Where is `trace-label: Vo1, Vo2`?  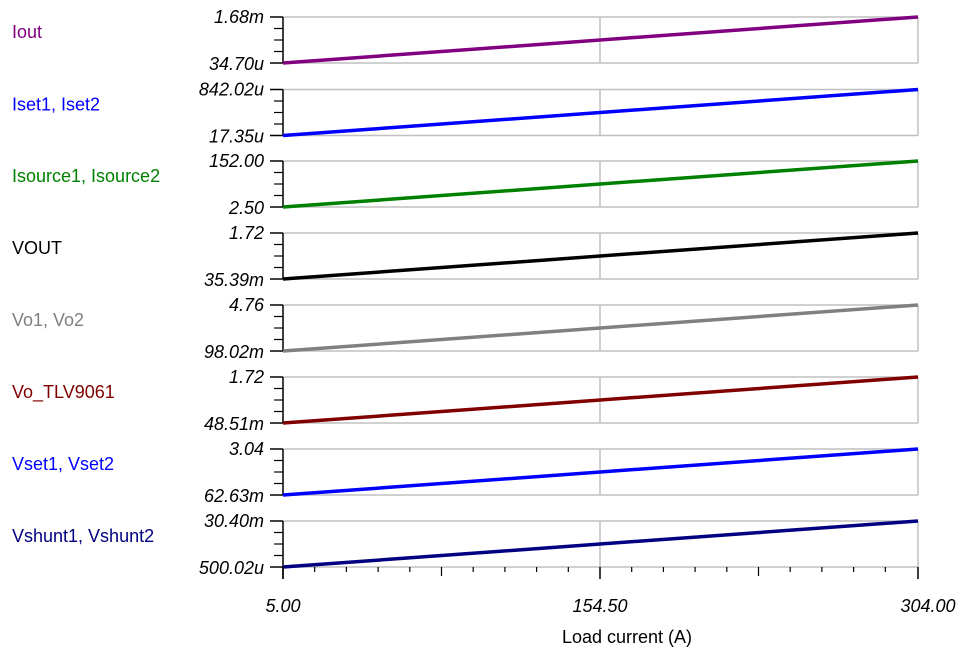
trace-label: Vo1, Vo2 is located at coordinates (48, 320).